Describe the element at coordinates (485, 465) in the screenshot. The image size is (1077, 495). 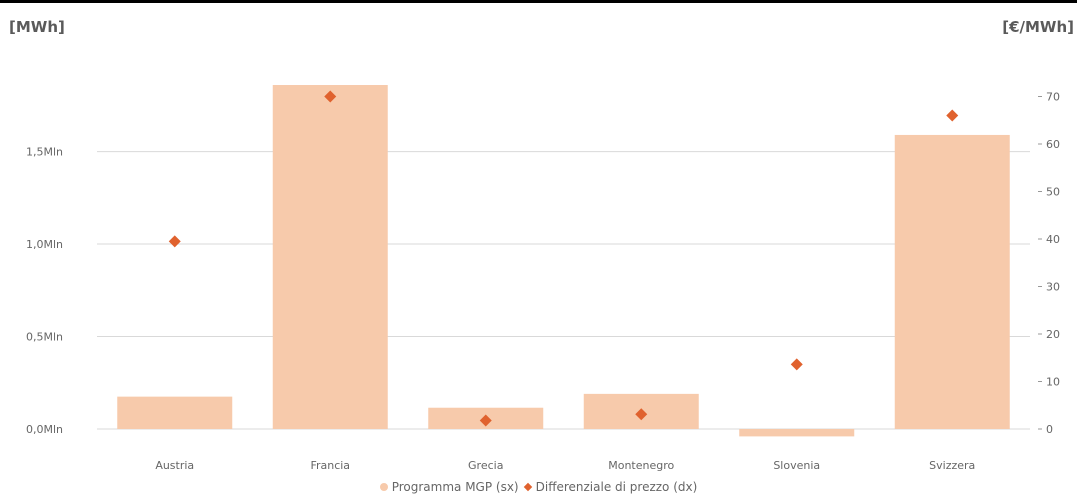
I see `category-label: Grecia` at that location.